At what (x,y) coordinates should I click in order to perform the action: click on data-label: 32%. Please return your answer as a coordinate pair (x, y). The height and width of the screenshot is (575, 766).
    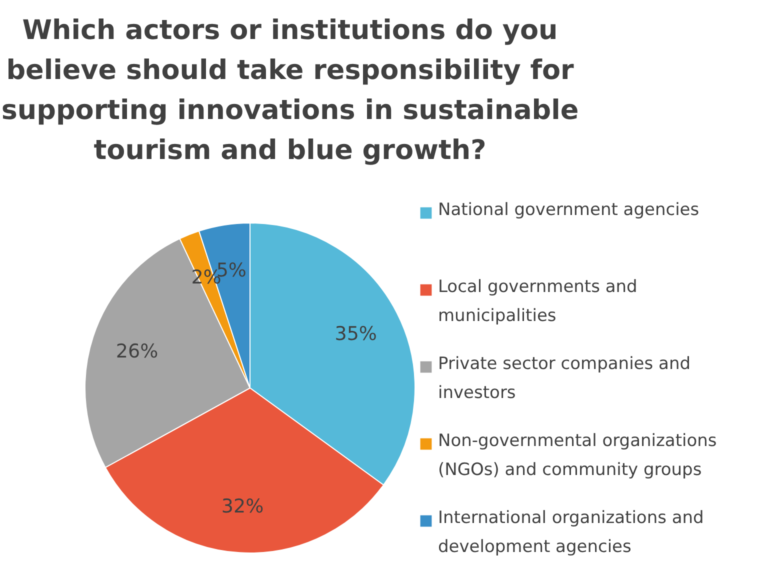
    Looking at the image, I should click on (242, 507).